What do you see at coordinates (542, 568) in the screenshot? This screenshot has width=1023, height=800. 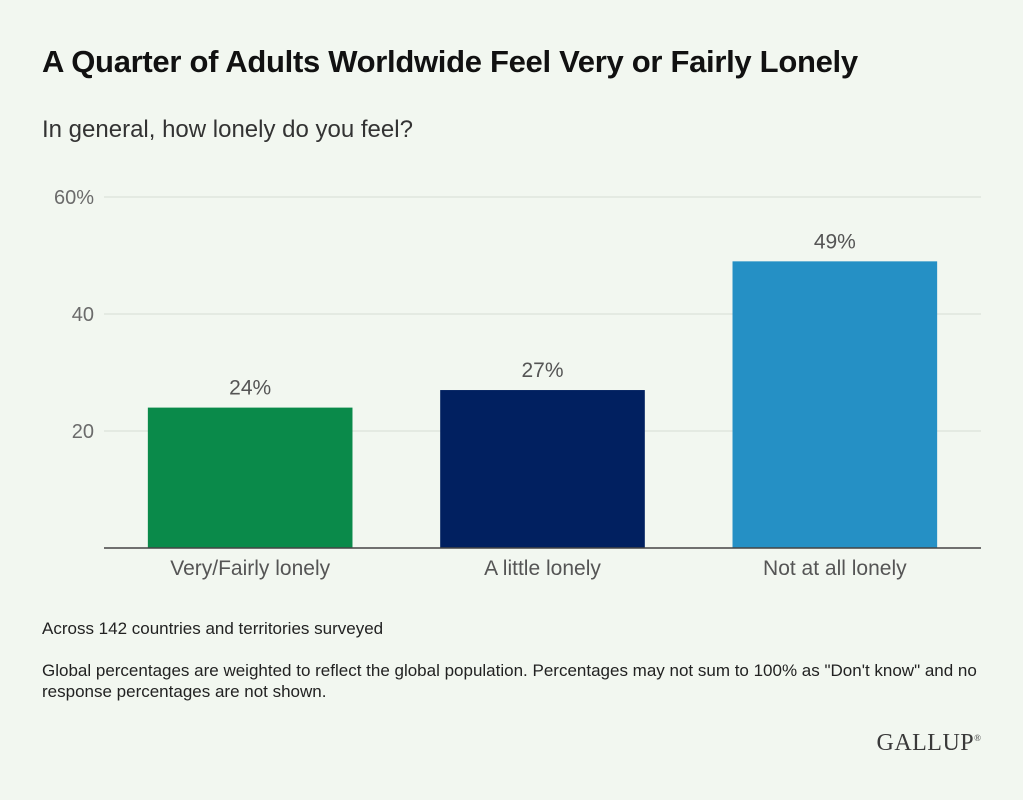 I see `category-label-2: A little lonely` at bounding box center [542, 568].